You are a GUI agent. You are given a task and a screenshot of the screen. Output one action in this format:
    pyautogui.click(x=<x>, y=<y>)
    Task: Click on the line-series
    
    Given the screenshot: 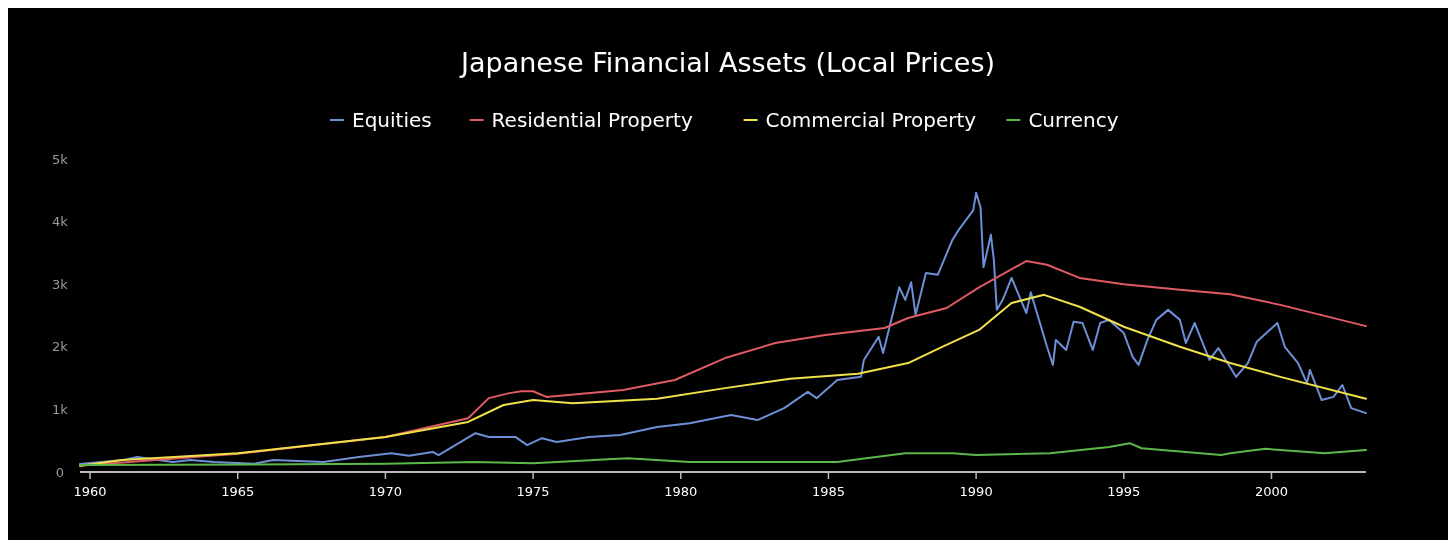 What is the action you would take?
    pyautogui.click(x=723, y=454)
    